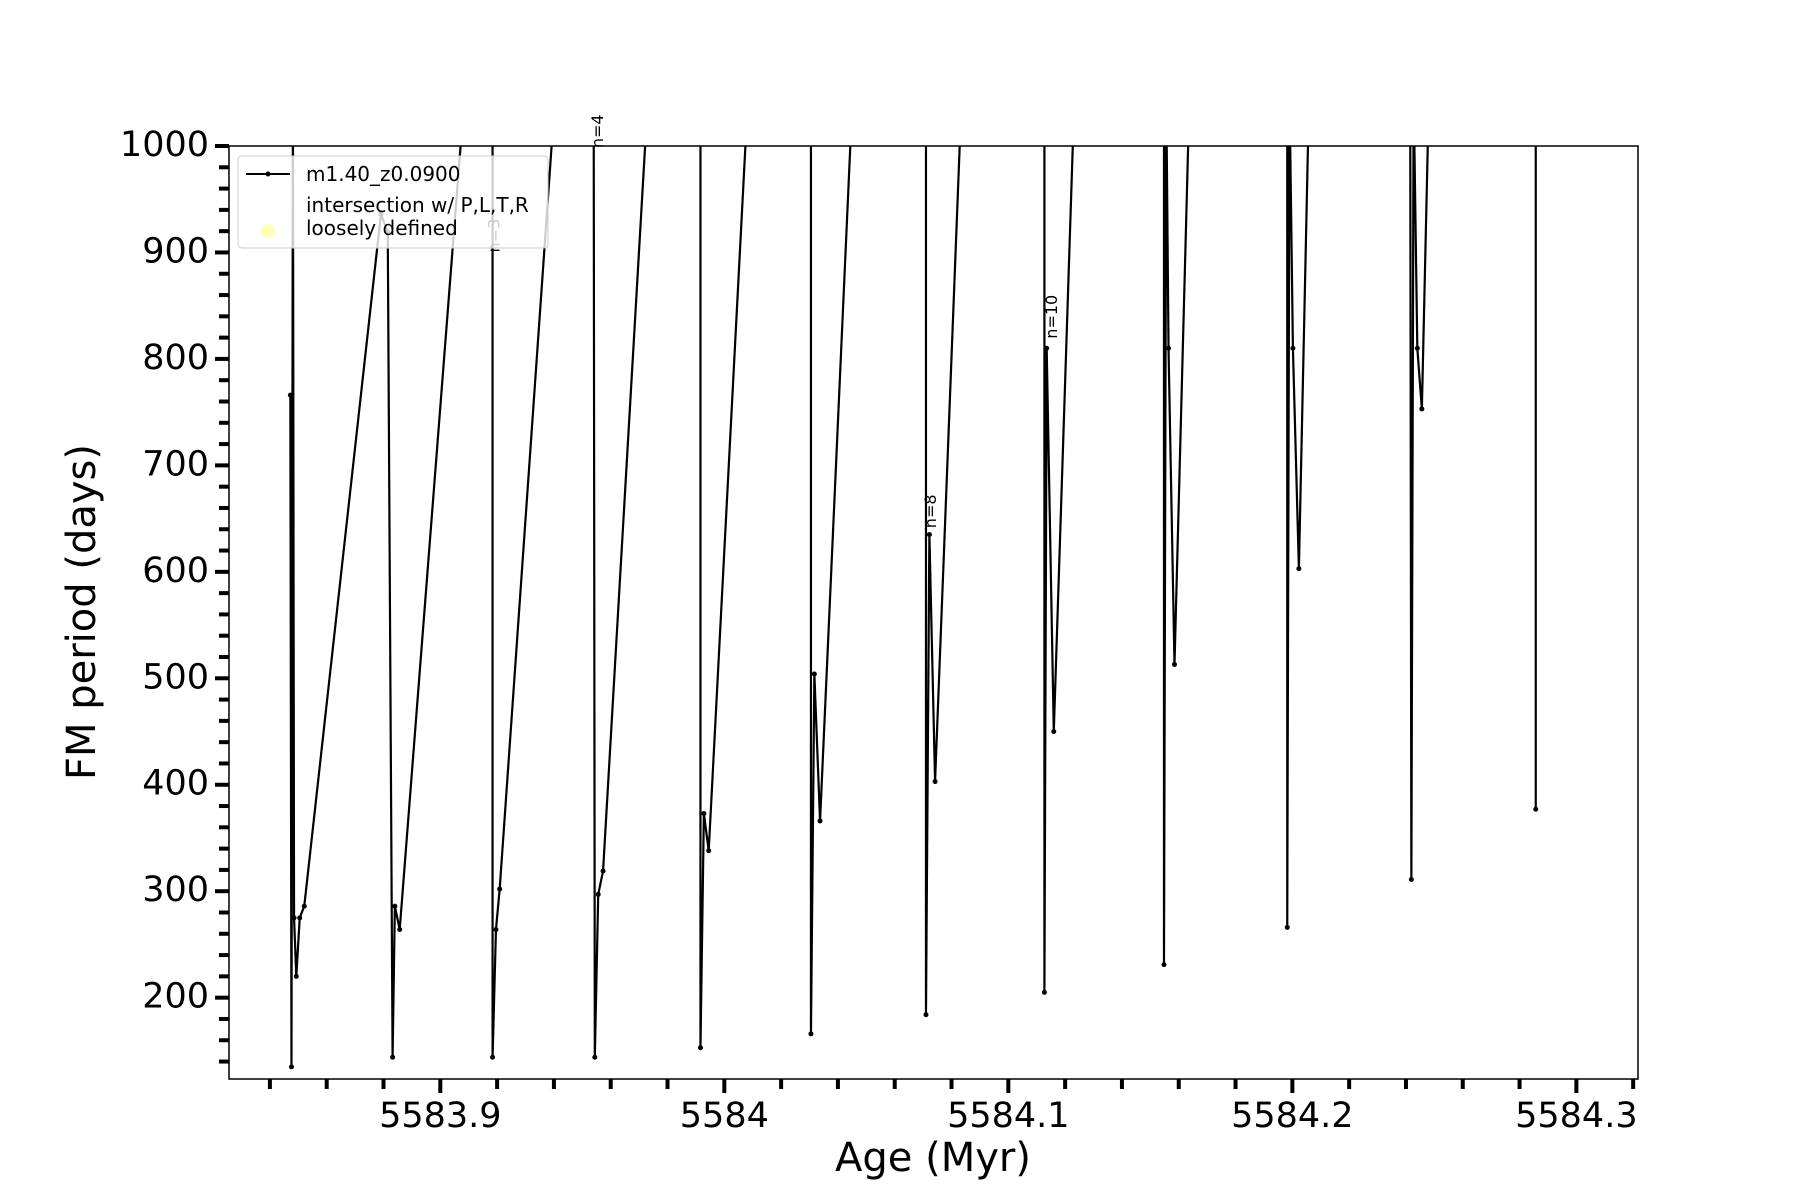 Image resolution: width=1800 pixels, height=1200 pixels. Describe the element at coordinates (175, 890) in the screenshot. I see `y-tick-label: 300` at that location.